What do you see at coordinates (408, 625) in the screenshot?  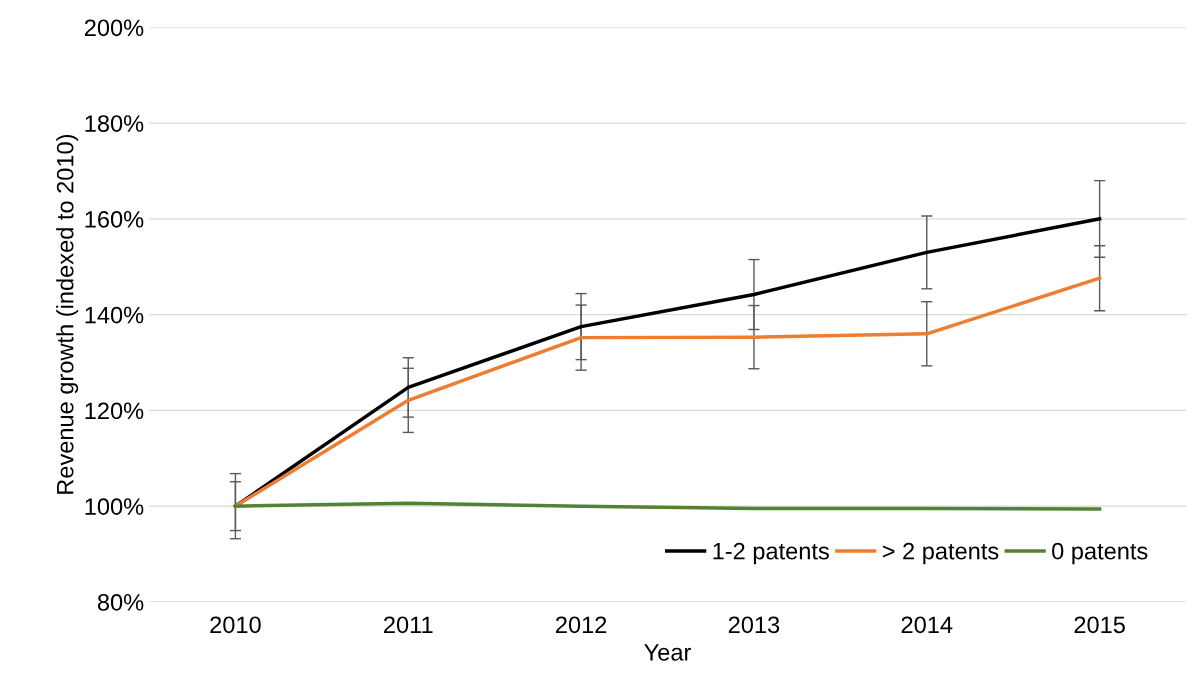 I see `x-tick-label: 2011` at bounding box center [408, 625].